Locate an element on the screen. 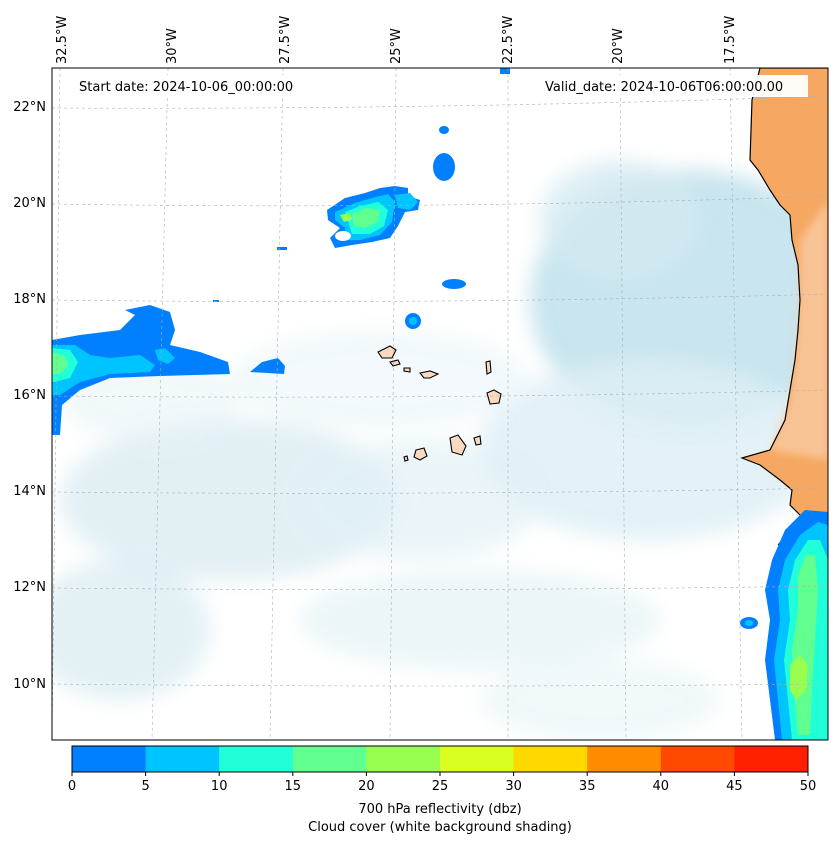  colorbar-subtitle: Cloud cover (white background shading) is located at coordinates (440, 827).